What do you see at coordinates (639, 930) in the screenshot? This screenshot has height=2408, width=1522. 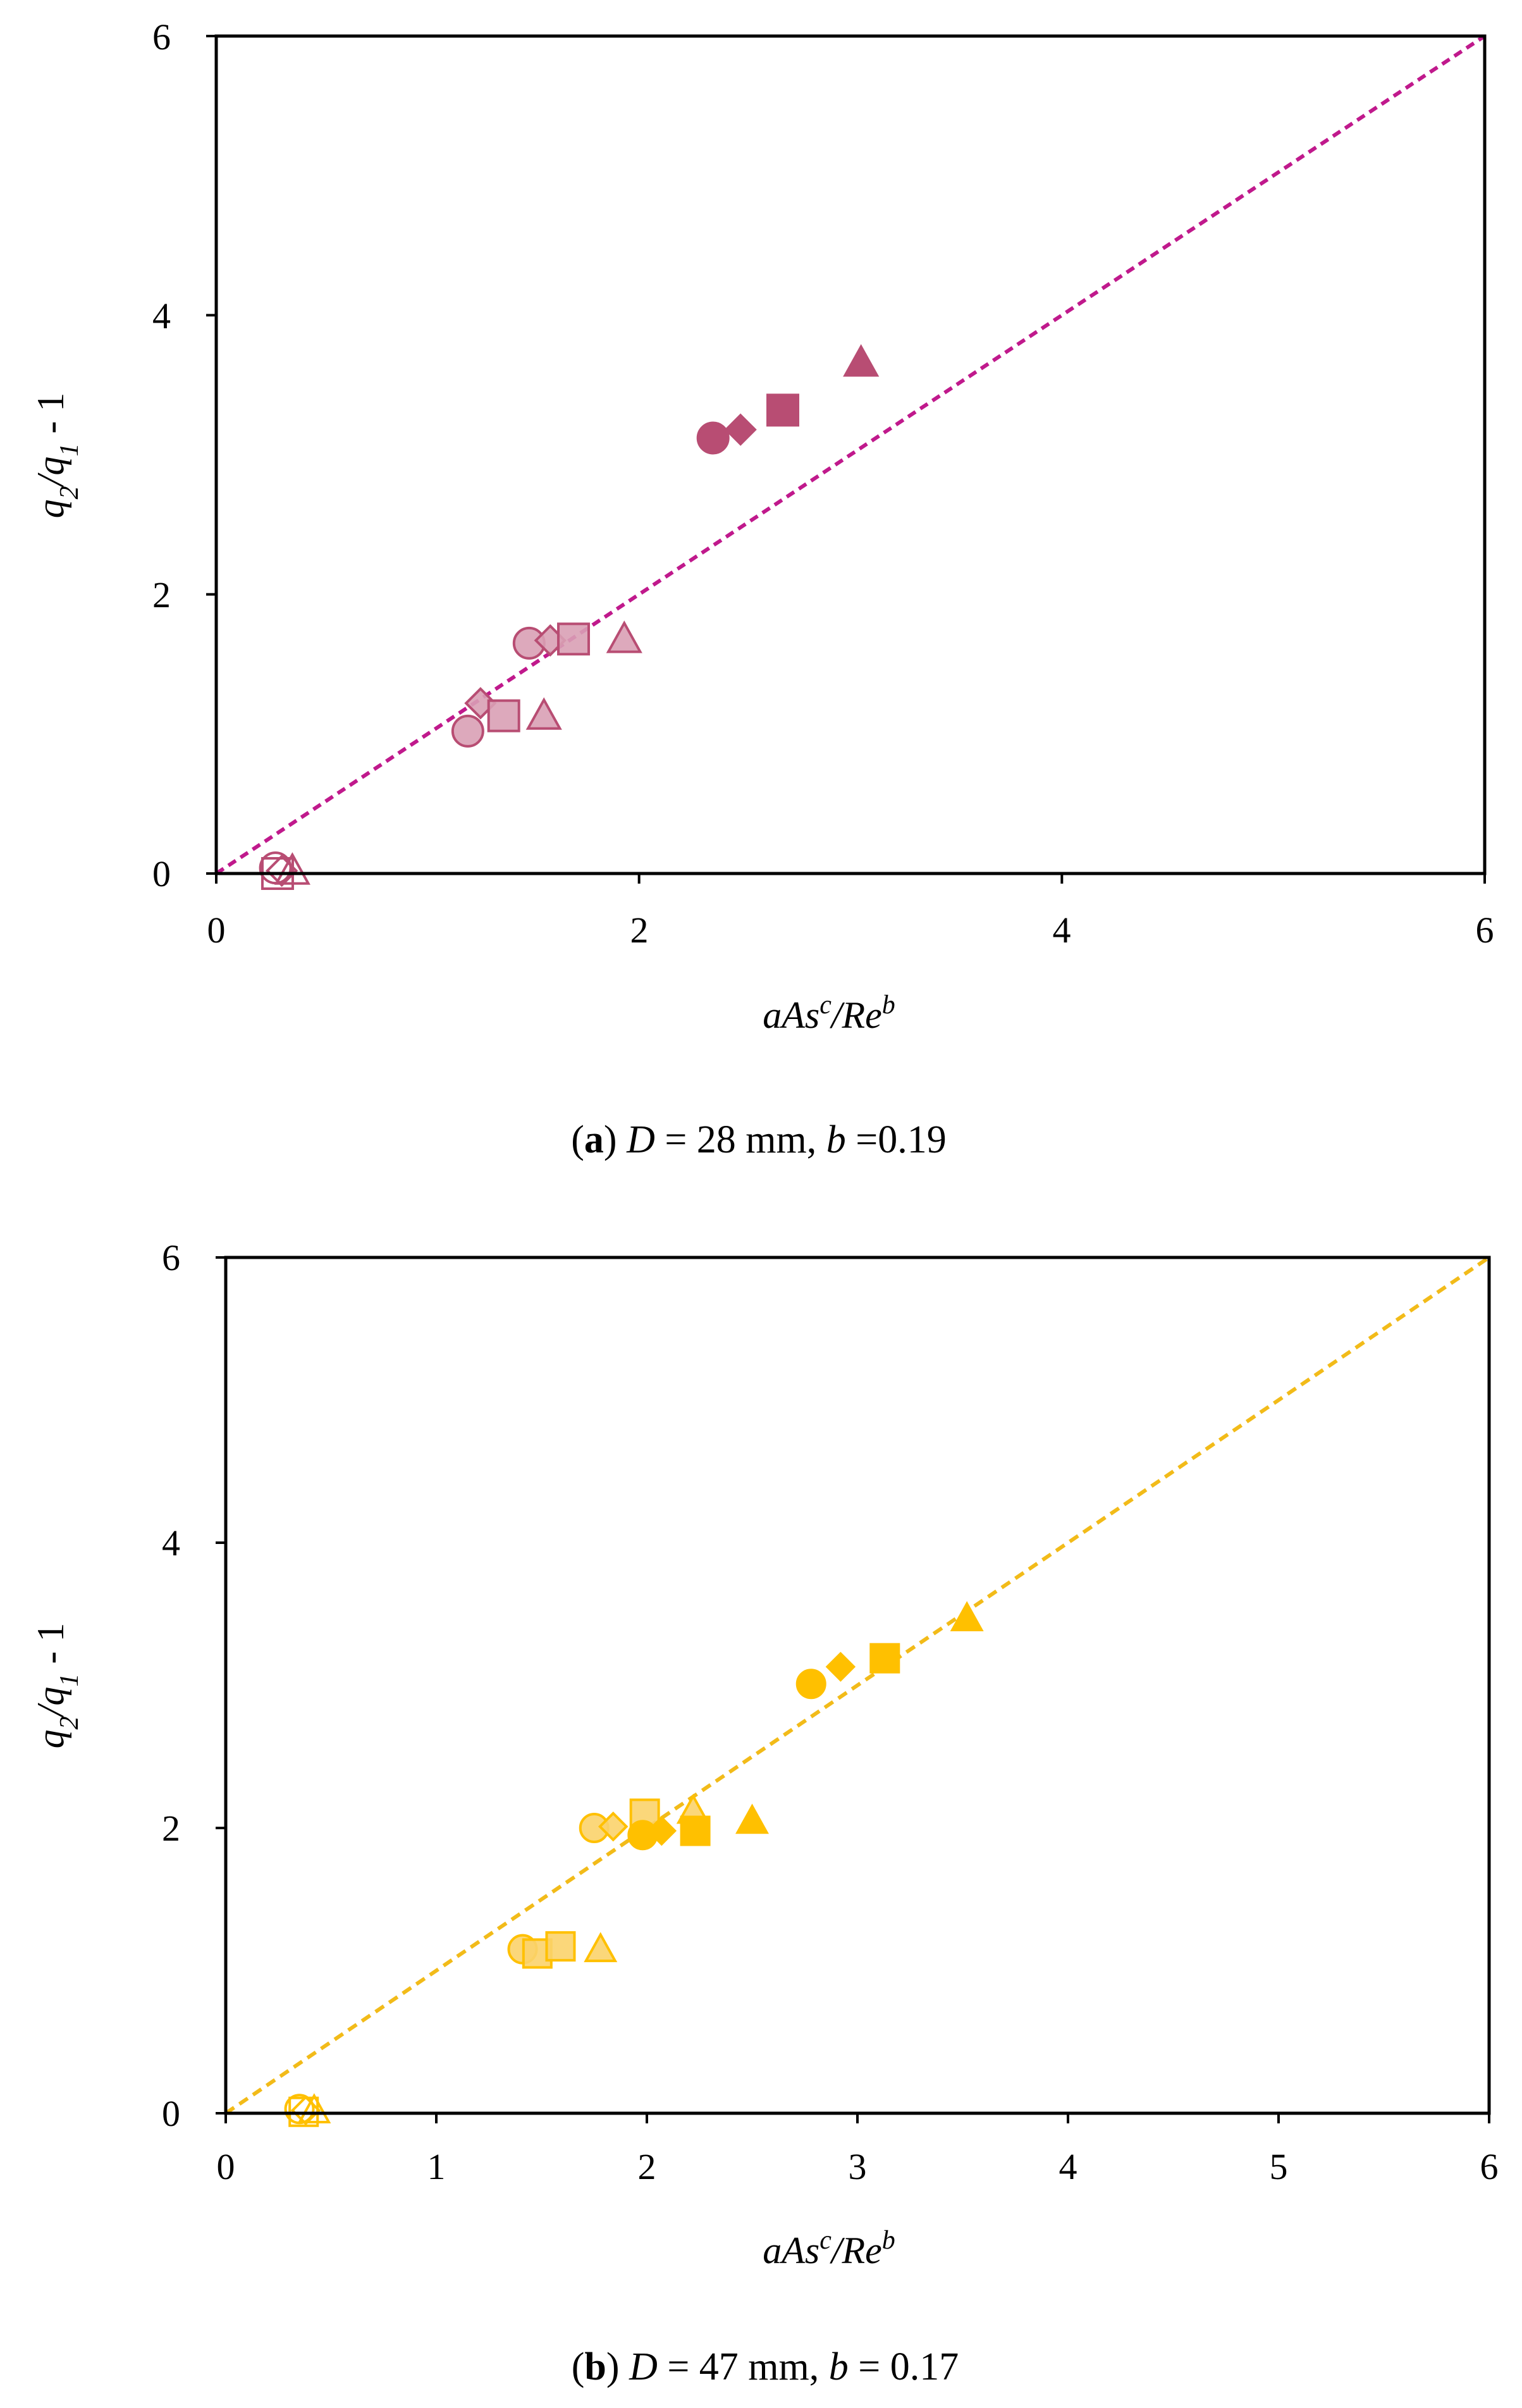 I see `x-tick-label-a-1: 2` at bounding box center [639, 930].